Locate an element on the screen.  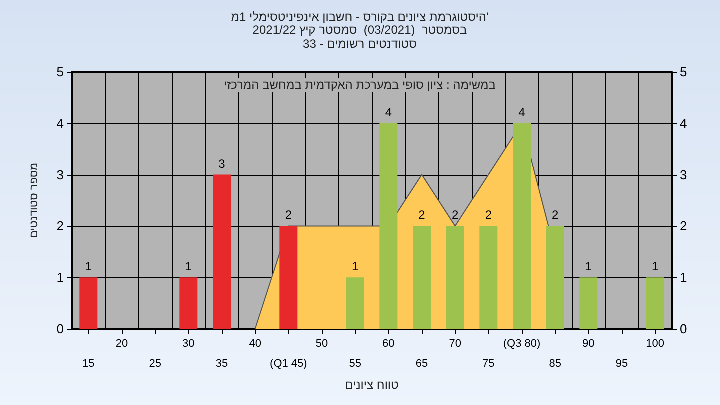
y-tick-label: 0 is located at coordinates (60, 329).